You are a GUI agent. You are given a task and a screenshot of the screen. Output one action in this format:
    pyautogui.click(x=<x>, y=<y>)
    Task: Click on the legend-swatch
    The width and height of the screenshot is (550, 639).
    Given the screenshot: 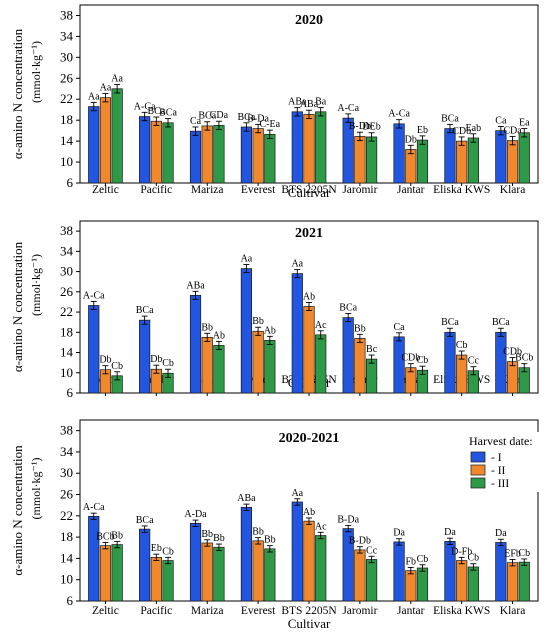 What is the action you would take?
    pyautogui.click(x=478, y=483)
    